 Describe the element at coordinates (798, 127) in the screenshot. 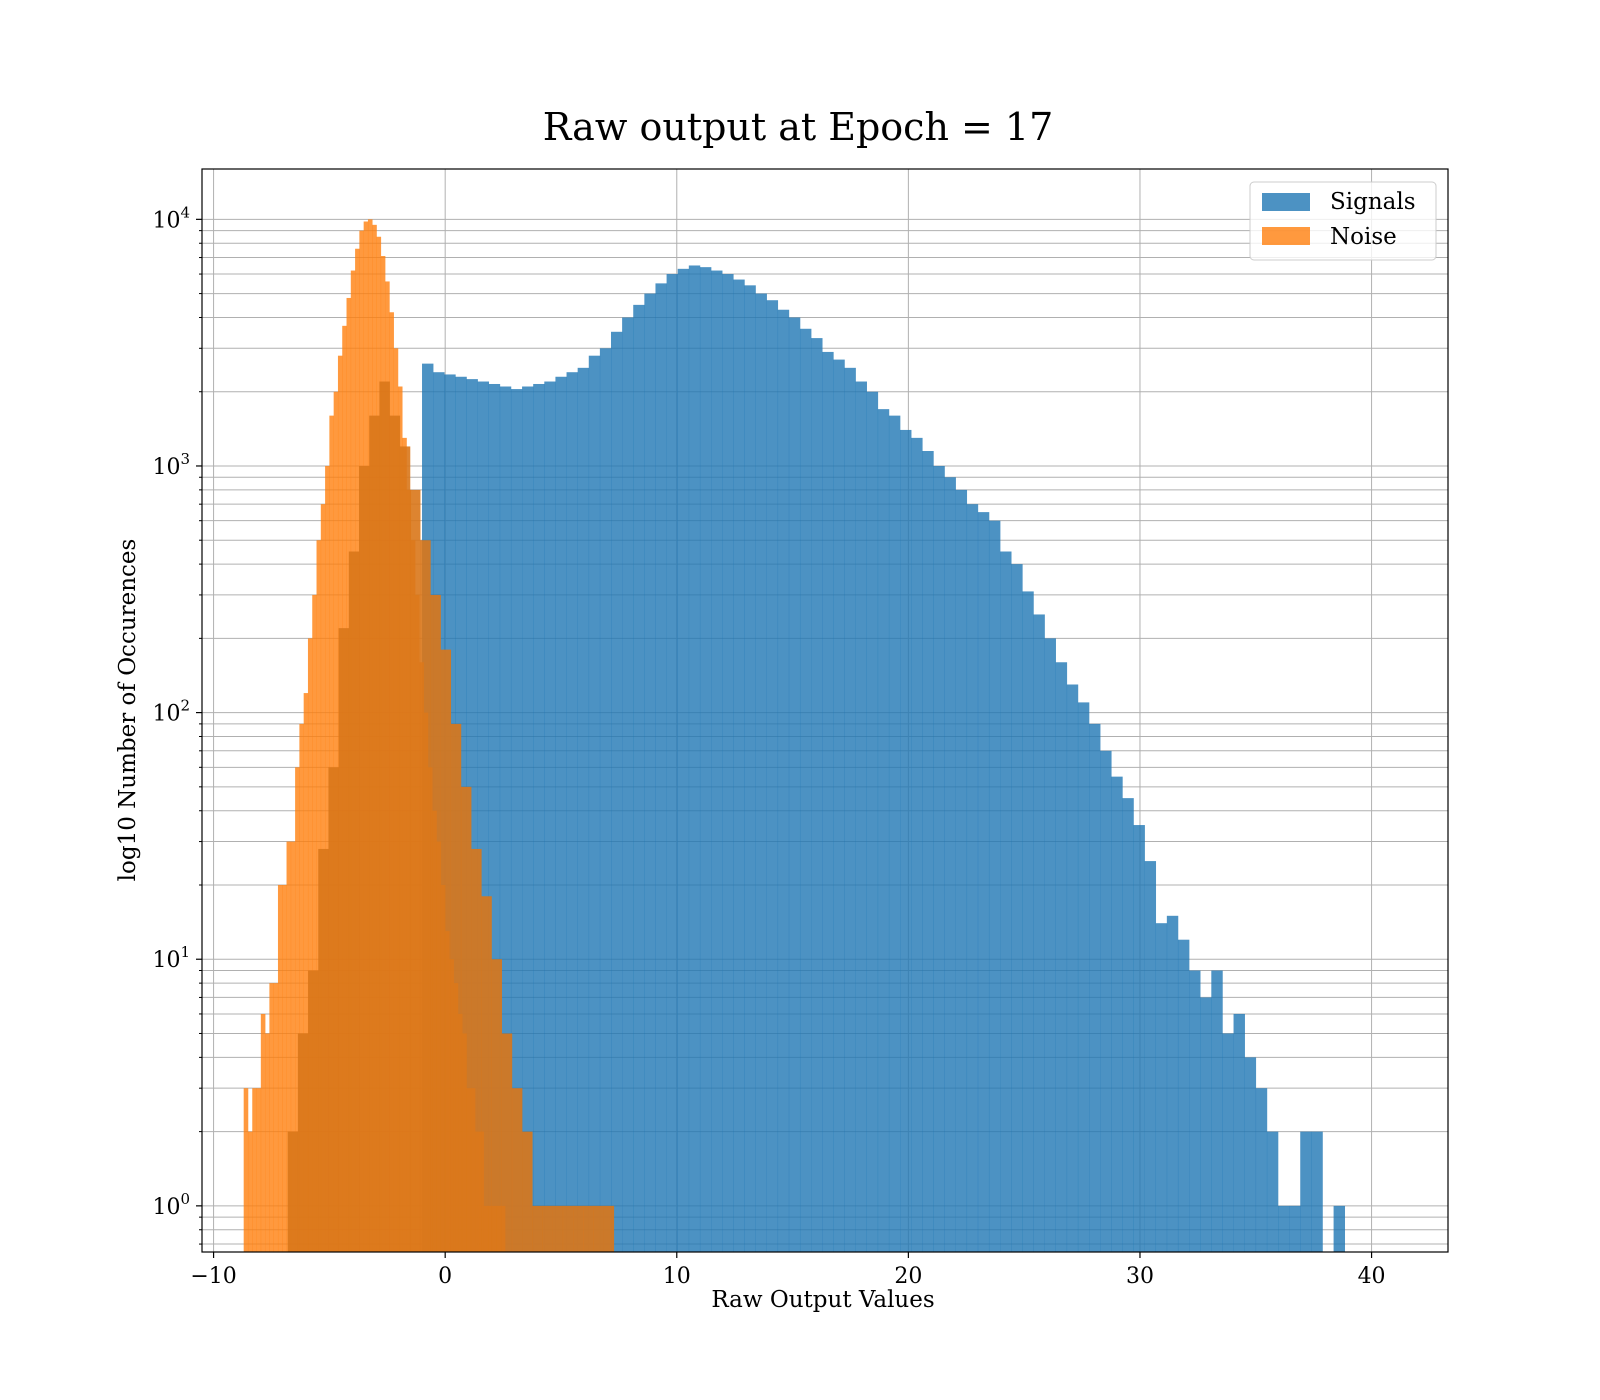

I see `chart-title: Raw output at Epoch = 17` at that location.